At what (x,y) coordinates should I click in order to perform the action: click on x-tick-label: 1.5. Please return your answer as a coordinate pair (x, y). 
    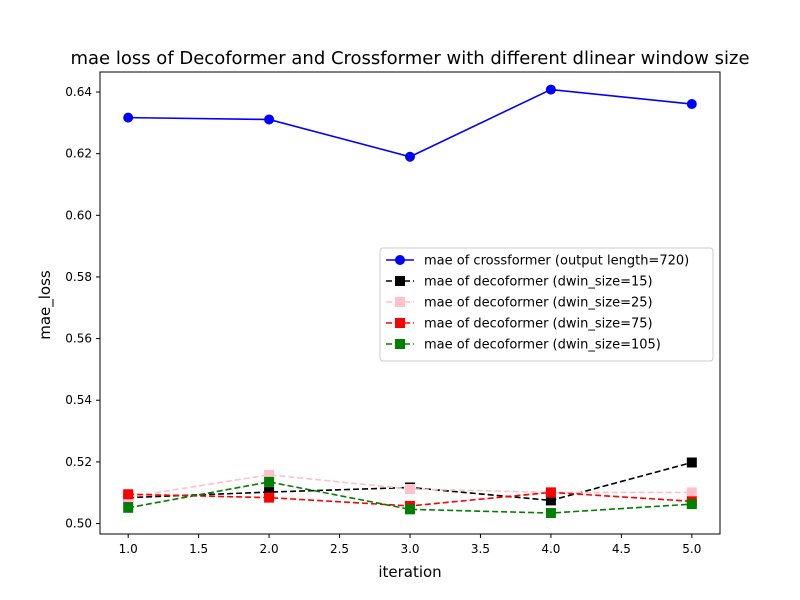
    Looking at the image, I should click on (198, 549).